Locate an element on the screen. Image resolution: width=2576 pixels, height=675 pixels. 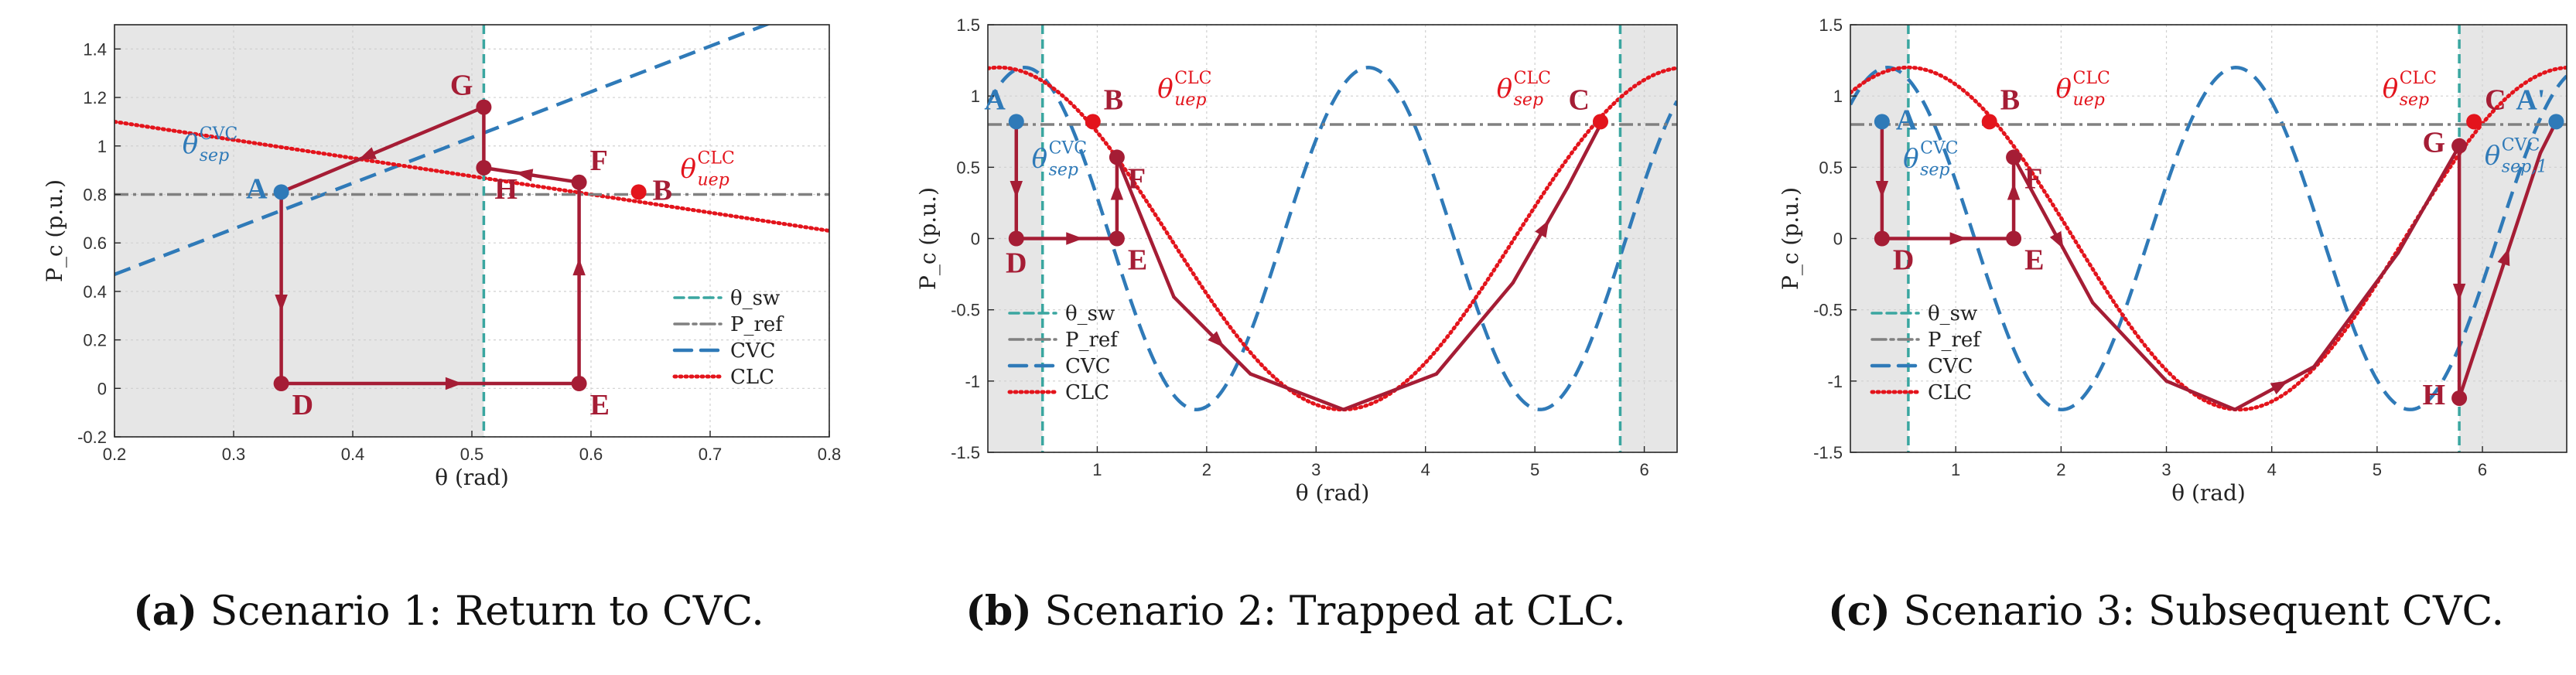
point-label: C is located at coordinates (1579, 100).